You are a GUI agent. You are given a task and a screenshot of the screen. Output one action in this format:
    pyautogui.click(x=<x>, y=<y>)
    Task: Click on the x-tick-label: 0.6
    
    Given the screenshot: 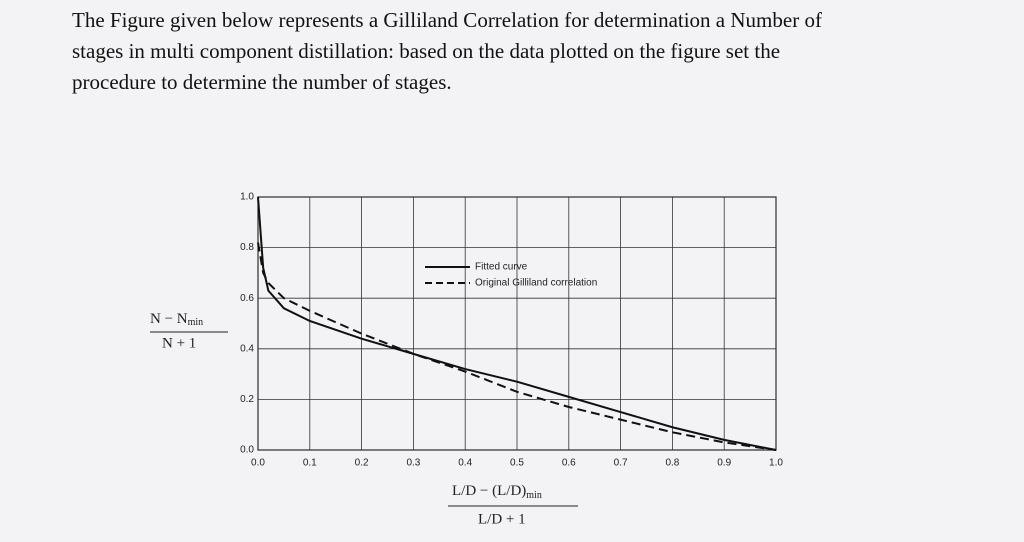 What is the action you would take?
    pyautogui.click(x=569, y=463)
    